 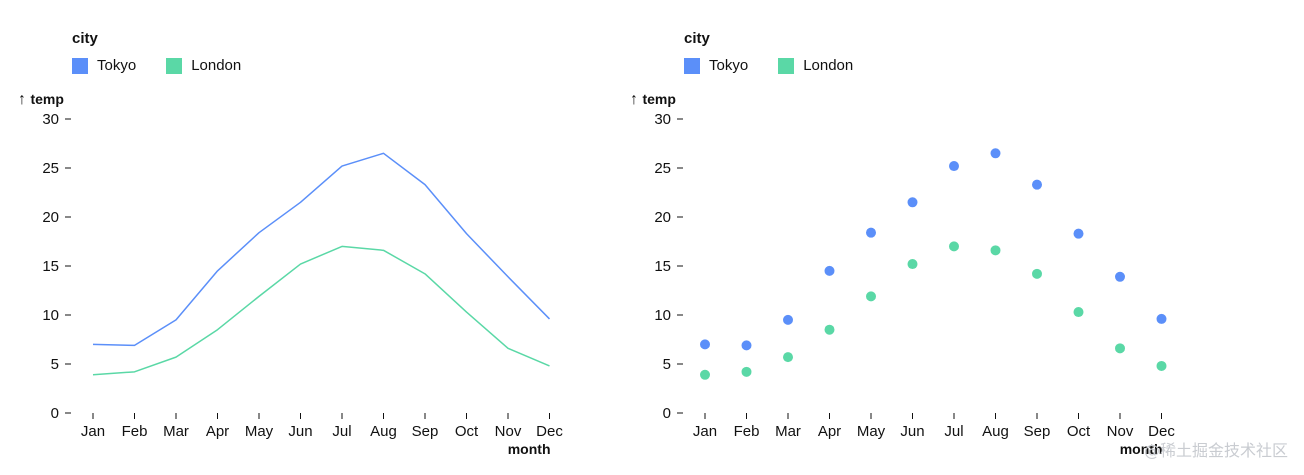 I want to click on series-line-tokyo, so click(x=321, y=249).